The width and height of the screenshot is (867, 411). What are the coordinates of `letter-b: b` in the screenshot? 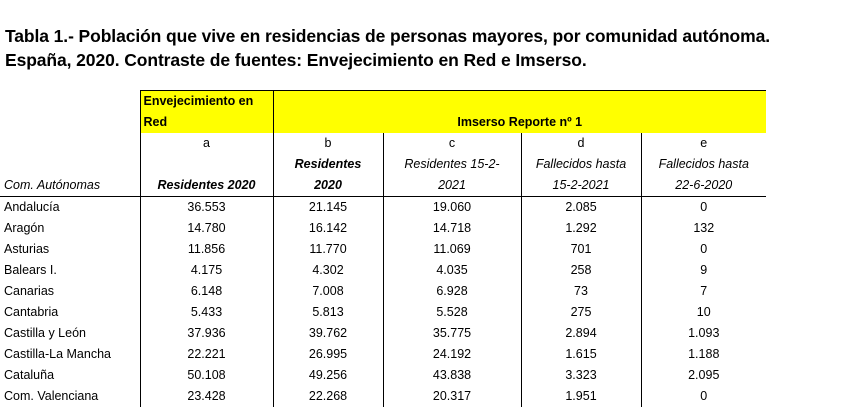 It's located at (327, 143).